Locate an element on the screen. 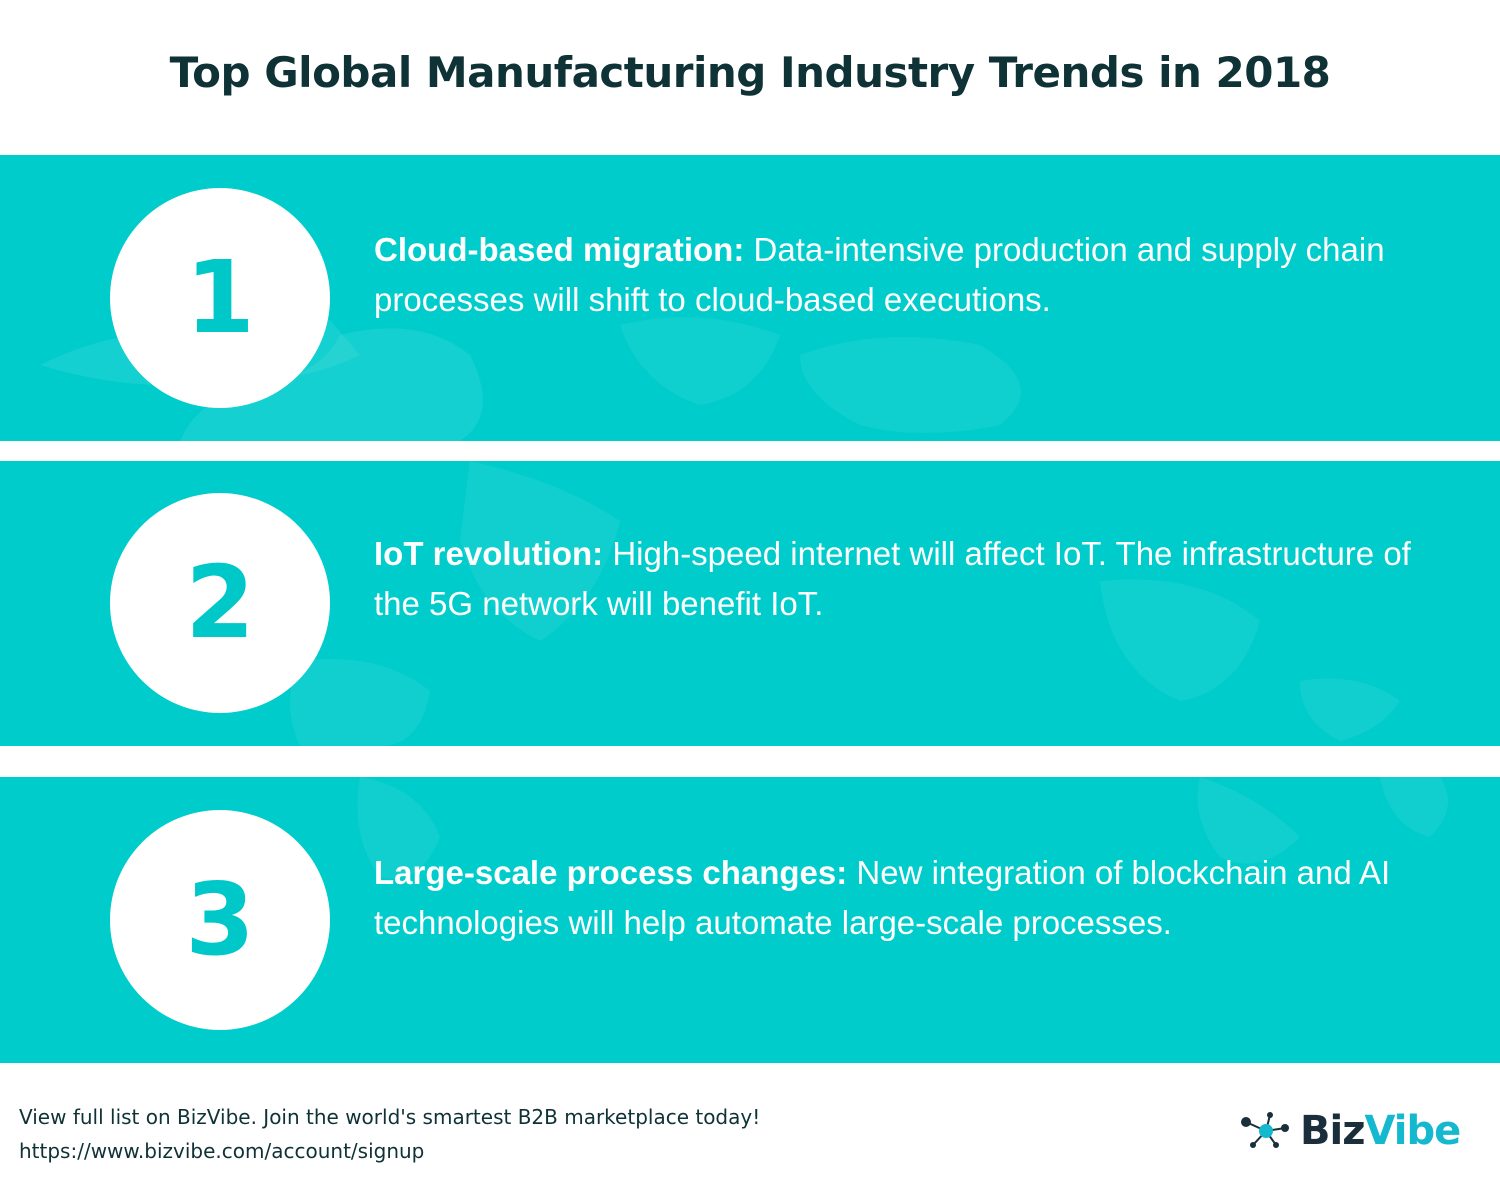 The height and width of the screenshot is (1200, 1500). trend-number: 1 is located at coordinates (220, 297).